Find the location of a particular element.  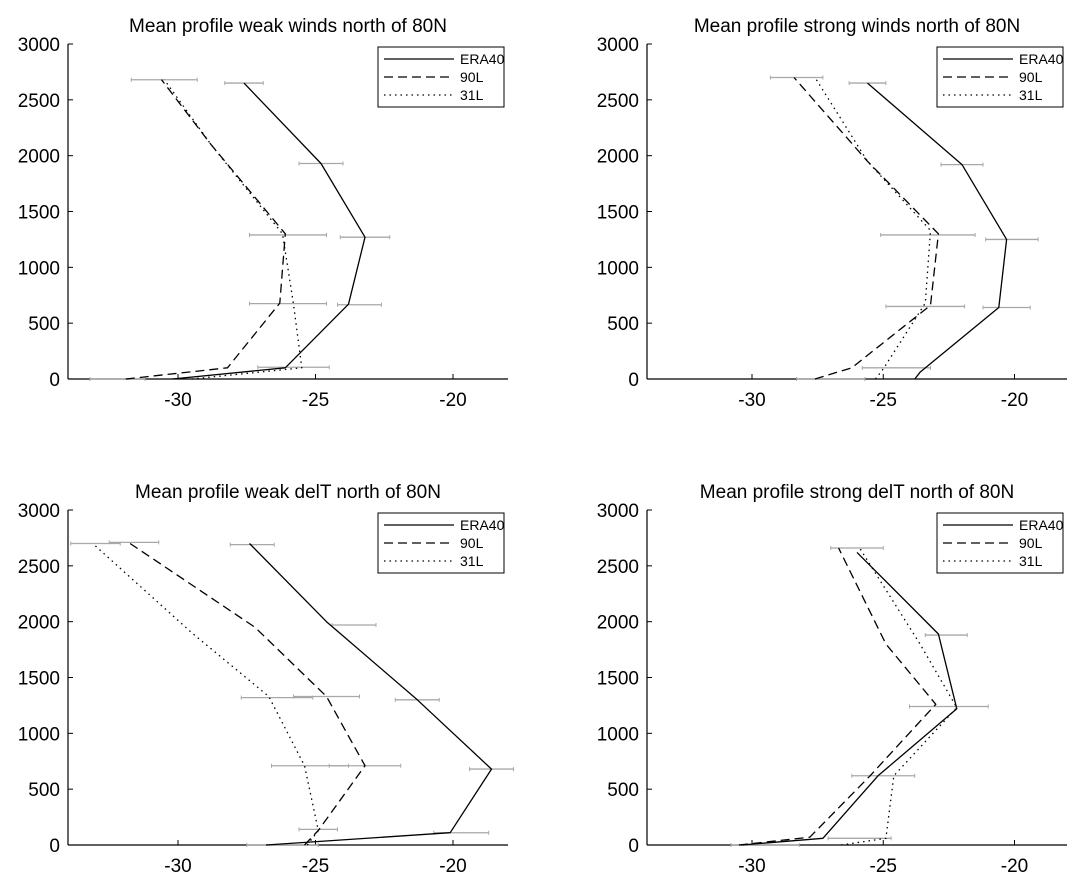

chart-title: Mean profile weak delT north of 80N is located at coordinates (288, 492).